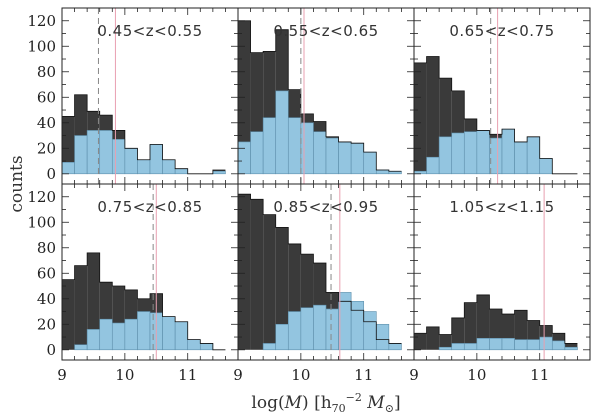 The width and height of the screenshot is (600, 420). I want to click on y-tick-label: 120, so click(41, 21).